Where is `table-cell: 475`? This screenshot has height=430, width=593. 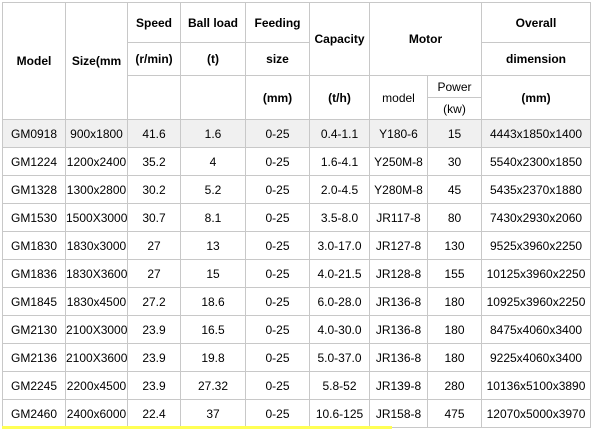 table-cell: 475 is located at coordinates (454, 413).